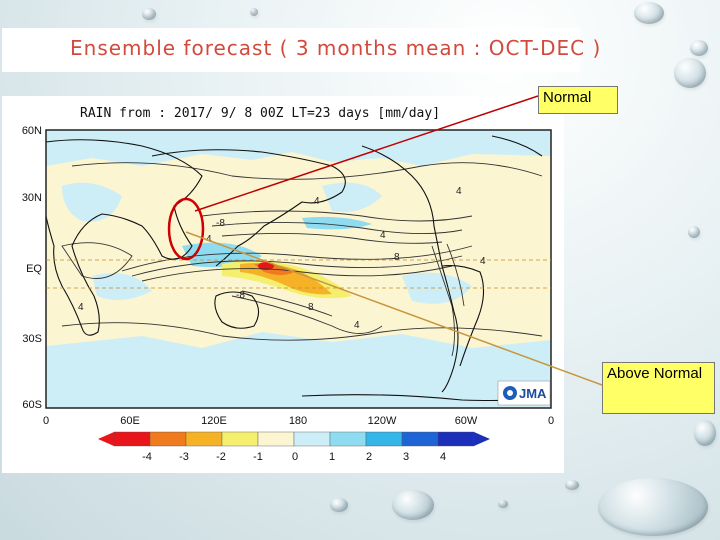  I want to click on lon-label: 180, so click(298, 421).